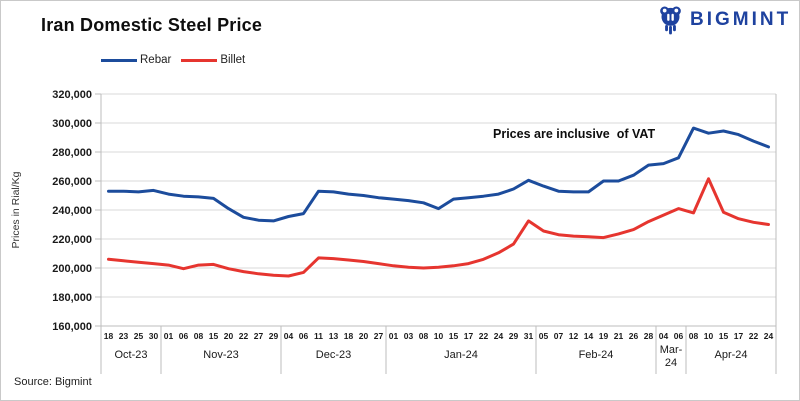 The height and width of the screenshot is (401, 800). Describe the element at coordinates (634, 336) in the screenshot. I see `x-tick-label: 26` at that location.